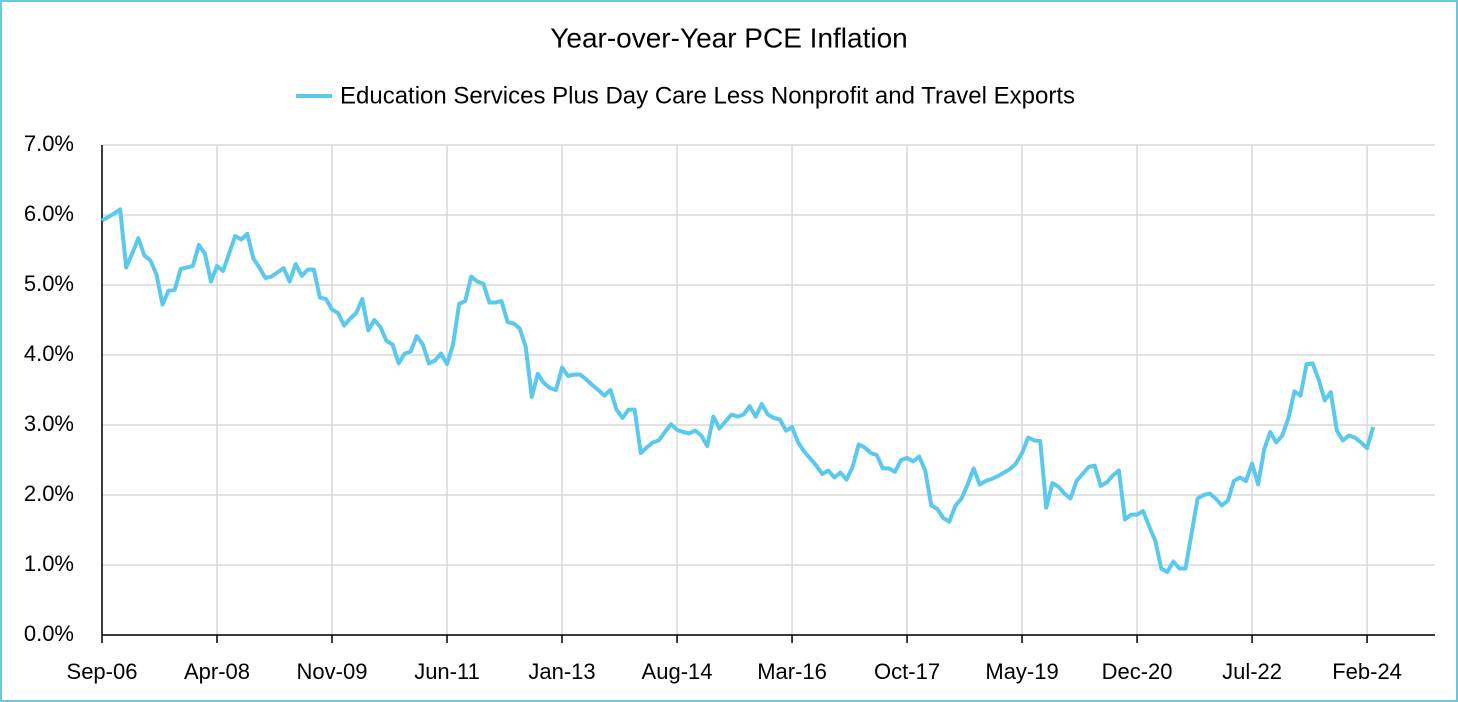  What do you see at coordinates (49, 633) in the screenshot?
I see `y-tick-label: 0.0%` at bounding box center [49, 633].